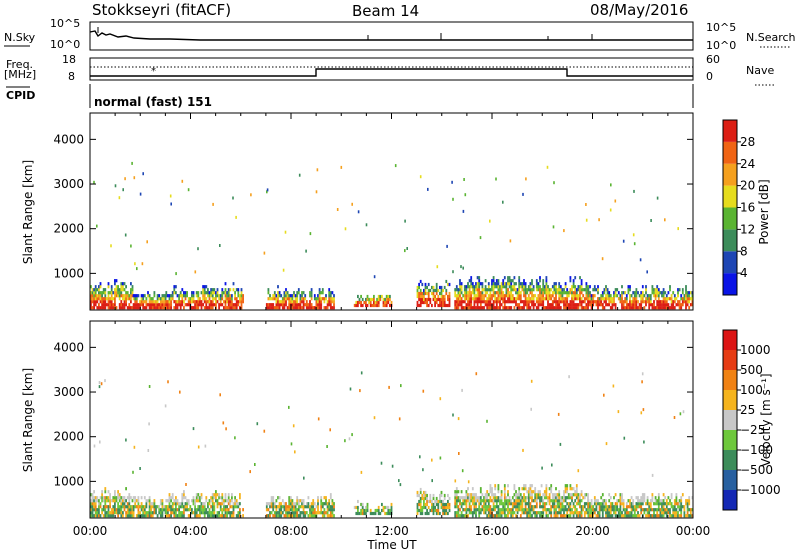 This screenshot has height=554, width=800. What do you see at coordinates (391, 545) in the screenshot?
I see `x-axis-label: Time UT` at bounding box center [391, 545].